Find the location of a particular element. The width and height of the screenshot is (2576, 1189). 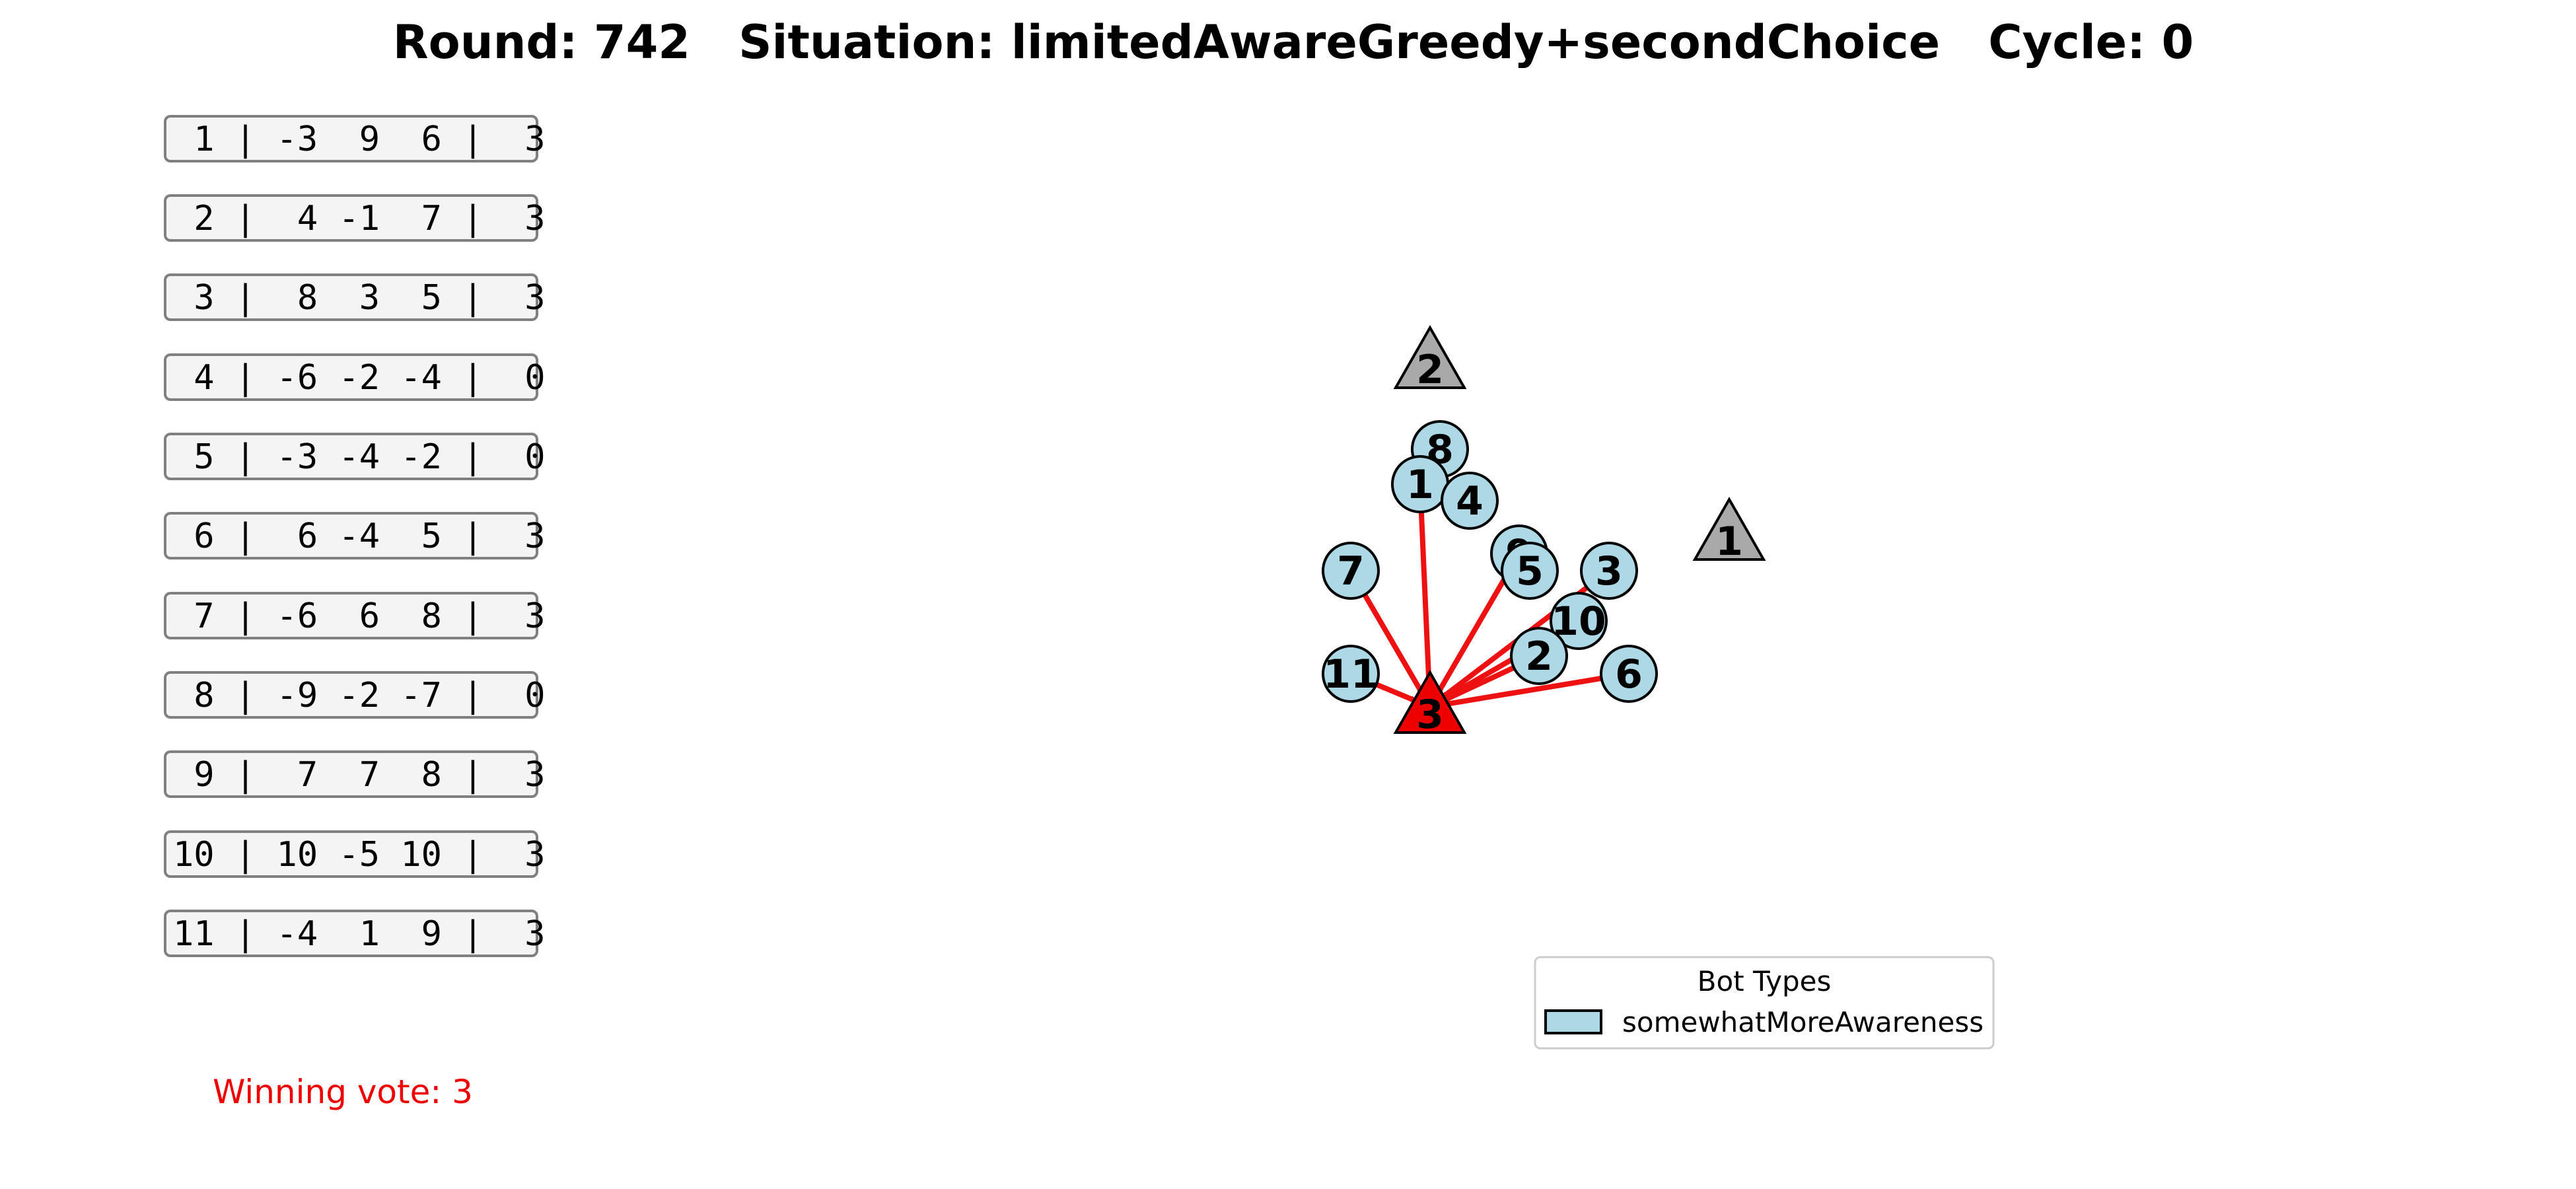

row-text: 3 | 8 3 5 | 3 is located at coordinates (360, 298).